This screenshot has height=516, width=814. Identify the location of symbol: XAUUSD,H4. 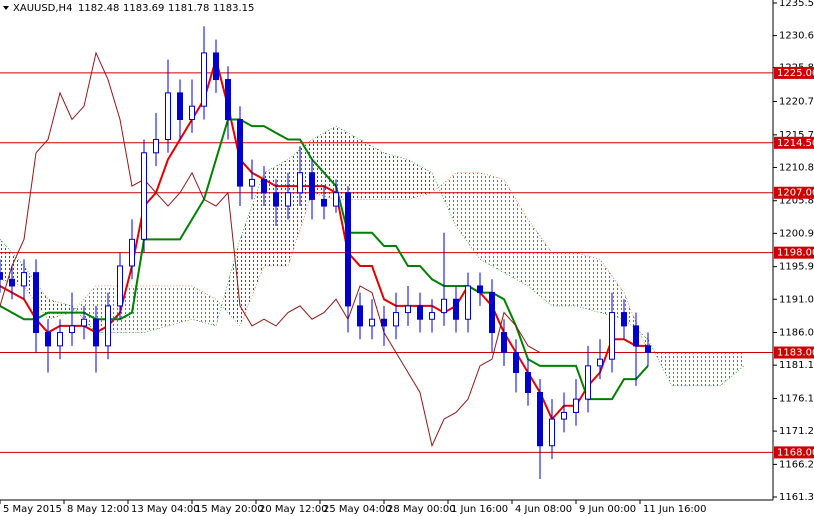
(42, 8).